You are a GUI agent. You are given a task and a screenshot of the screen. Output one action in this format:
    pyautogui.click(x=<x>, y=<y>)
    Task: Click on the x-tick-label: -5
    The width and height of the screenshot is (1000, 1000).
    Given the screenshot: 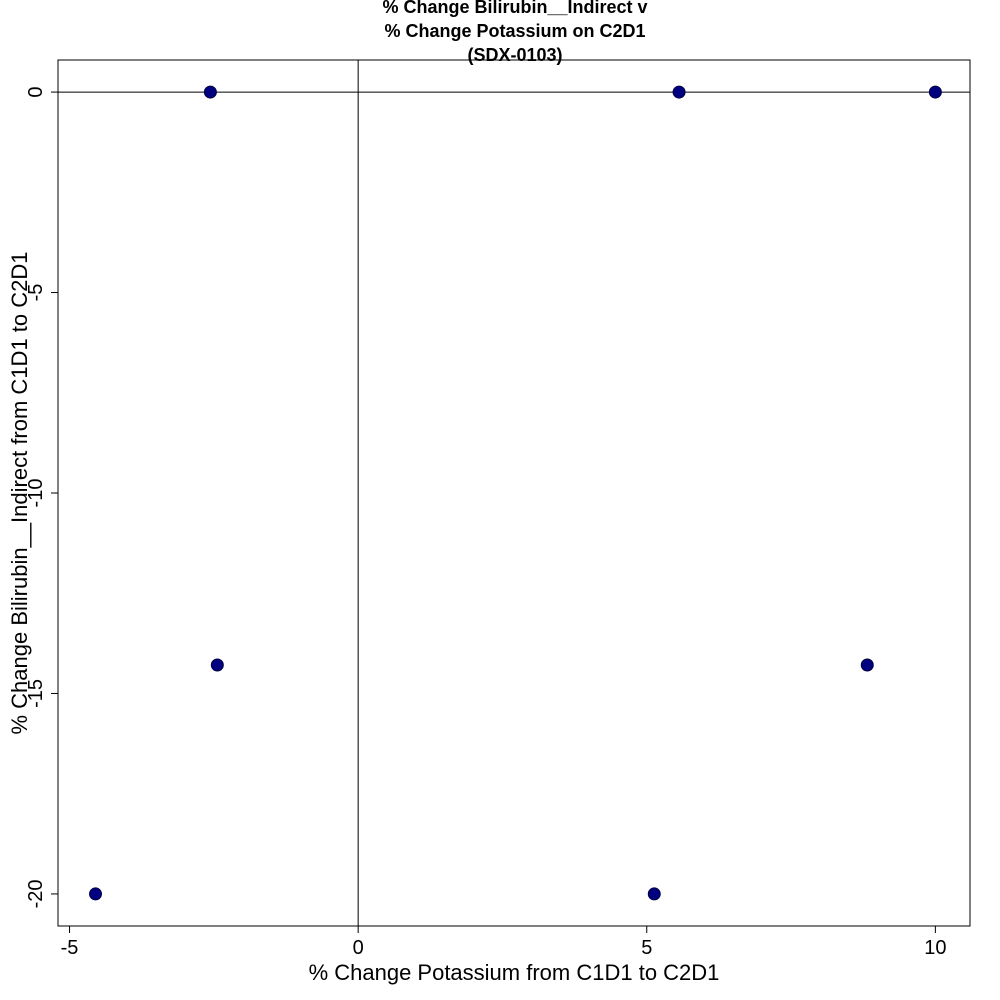 What is the action you would take?
    pyautogui.click(x=70, y=948)
    